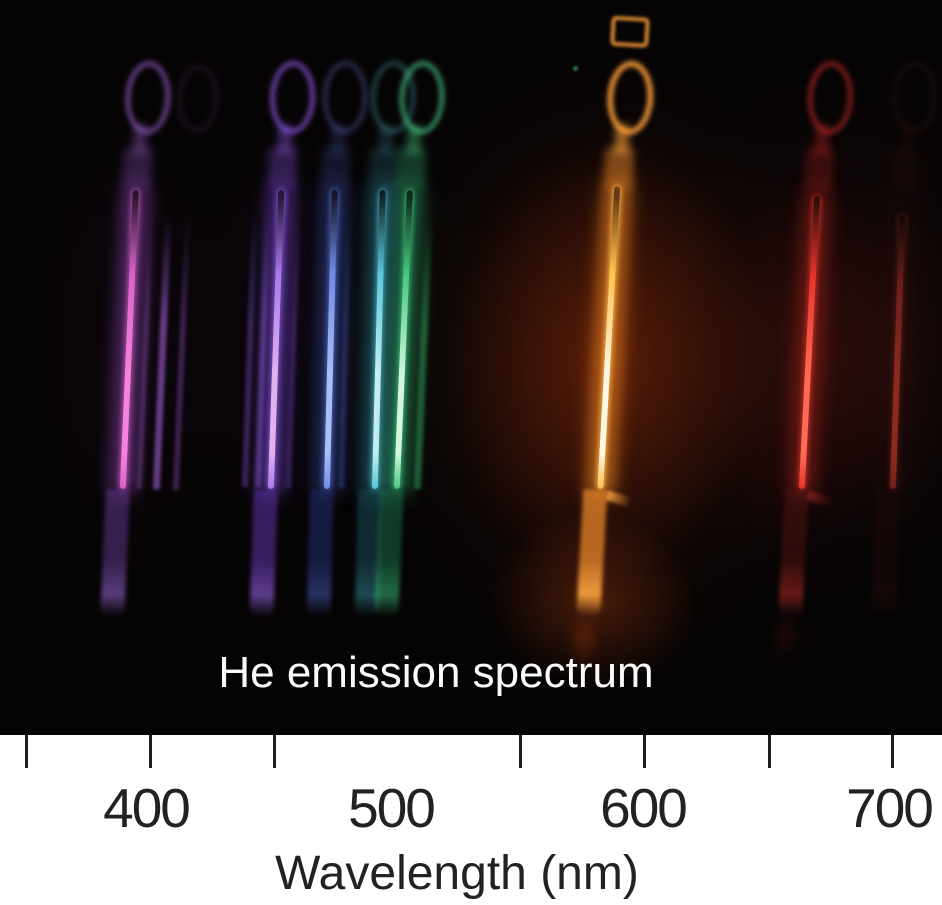 The image size is (942, 905). Describe the element at coordinates (436, 672) in the screenshot. I see `photo-caption: He emission spectrum` at that location.